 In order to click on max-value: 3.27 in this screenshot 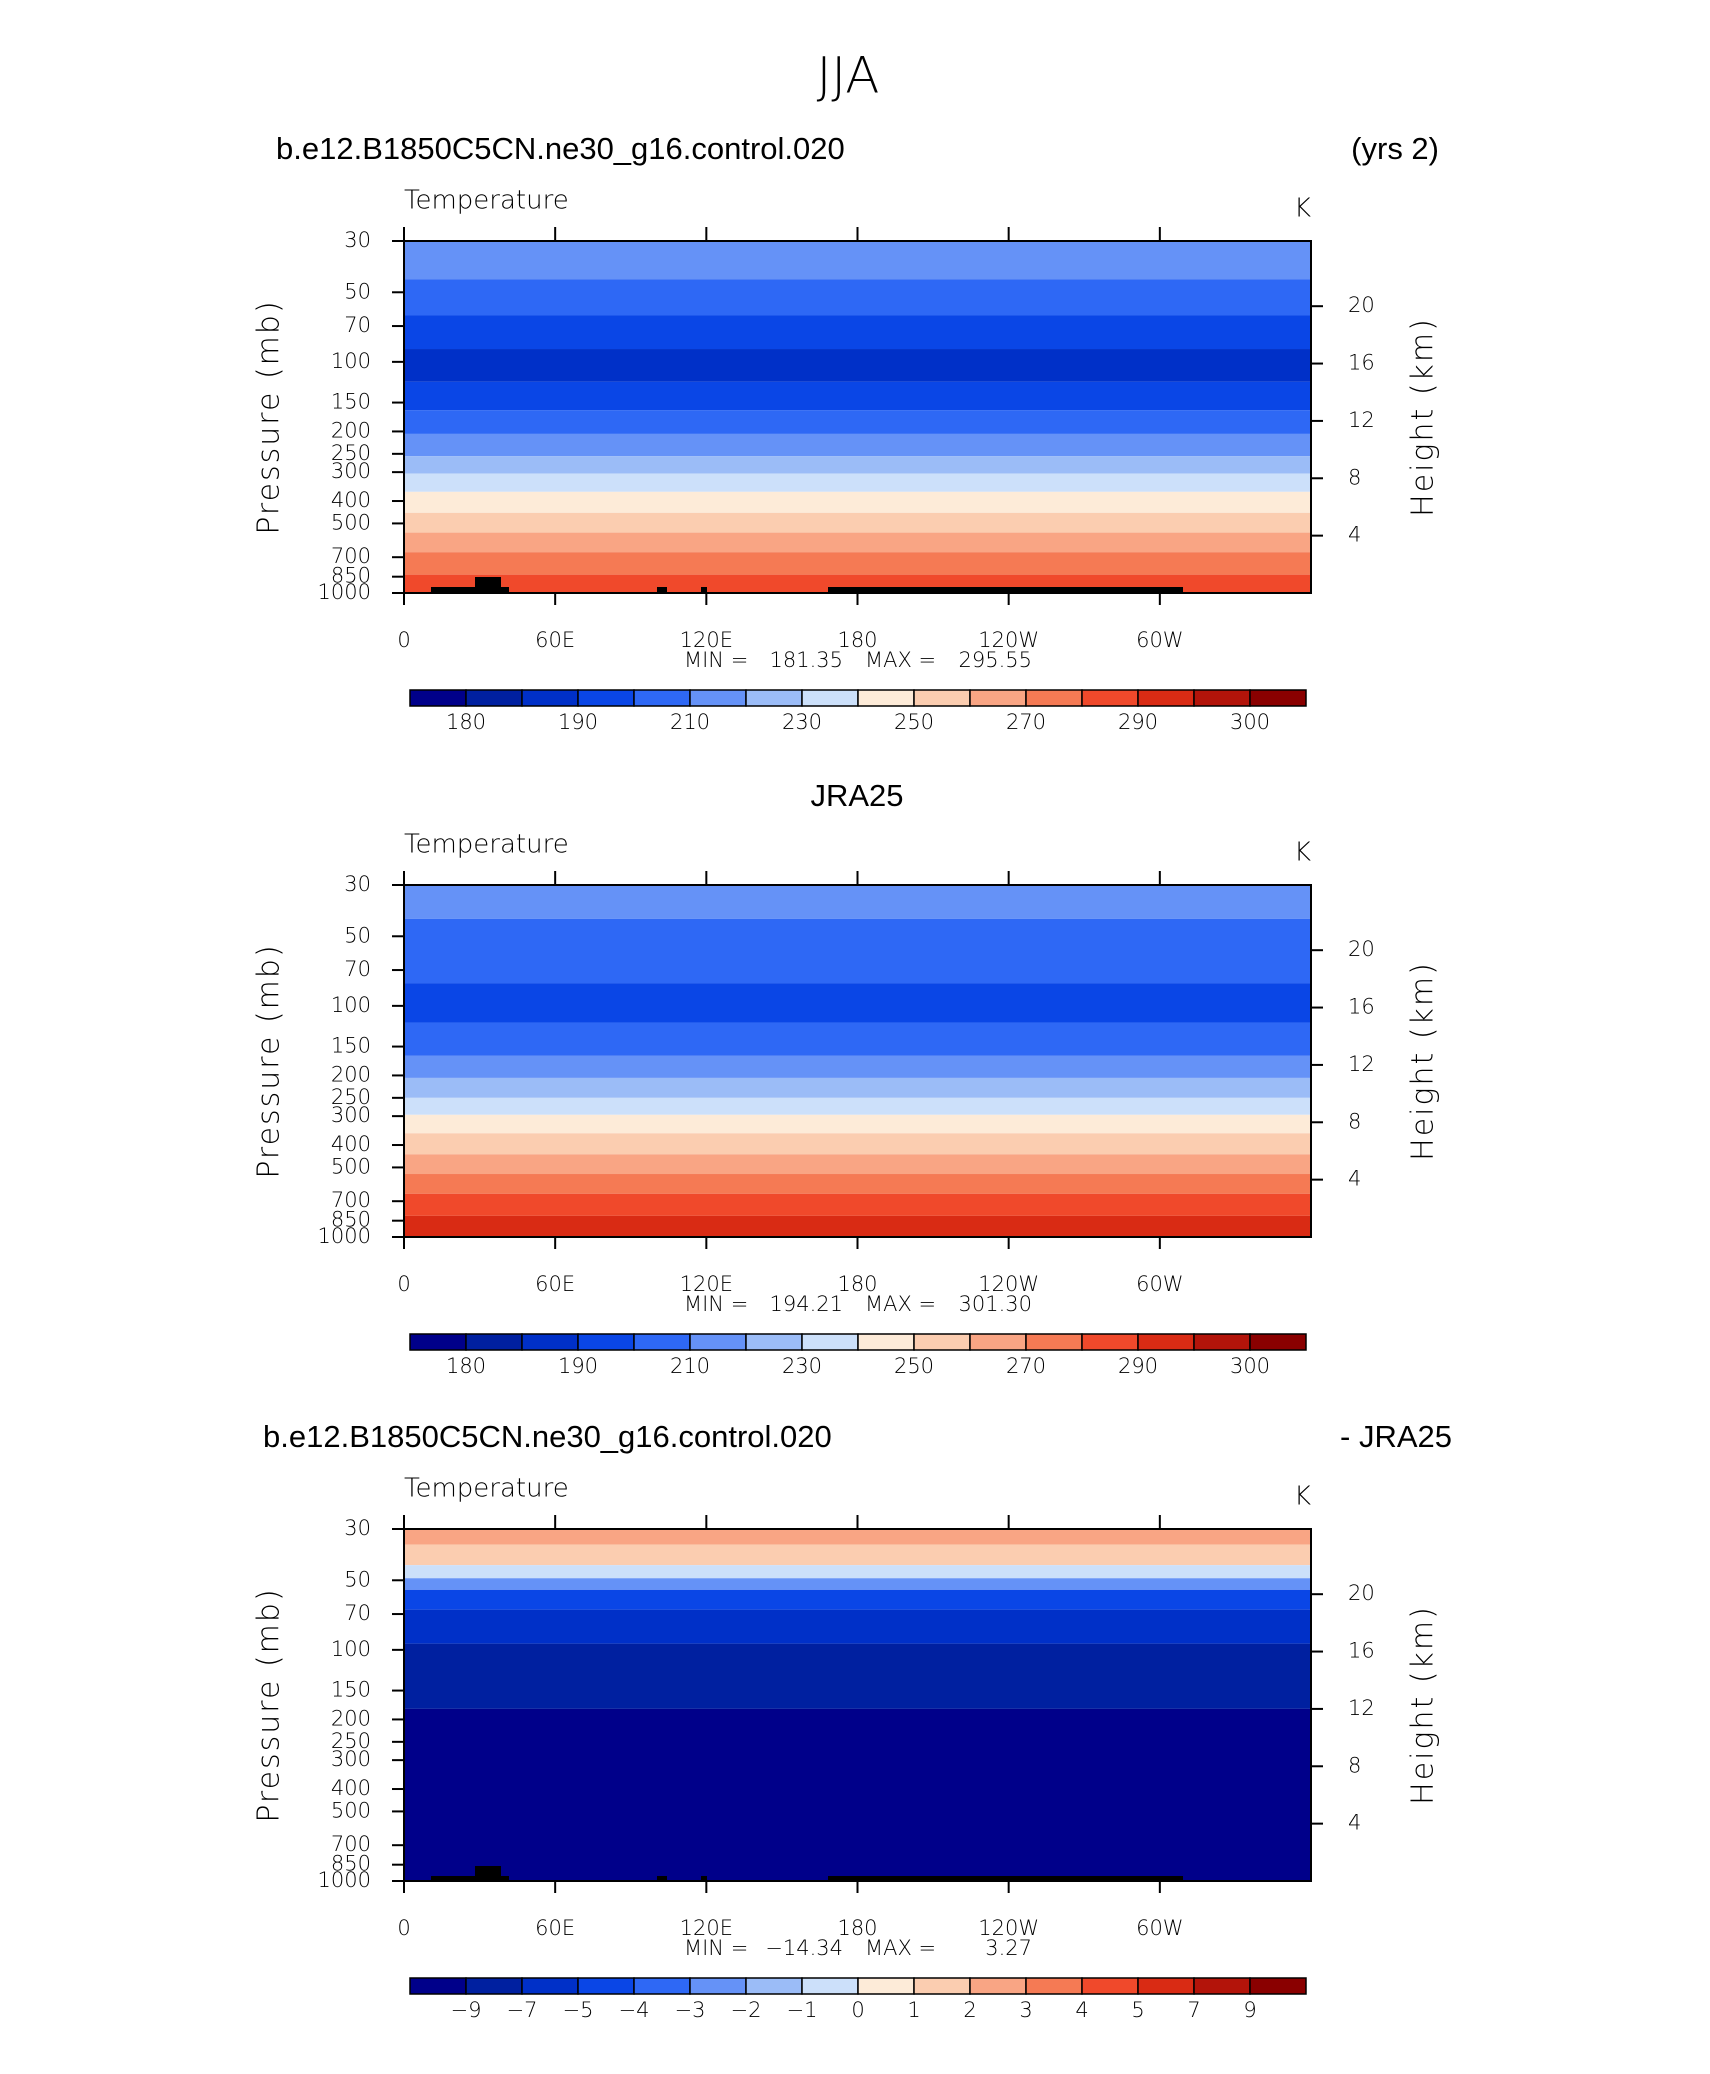, I will do `click(1008, 1948)`.